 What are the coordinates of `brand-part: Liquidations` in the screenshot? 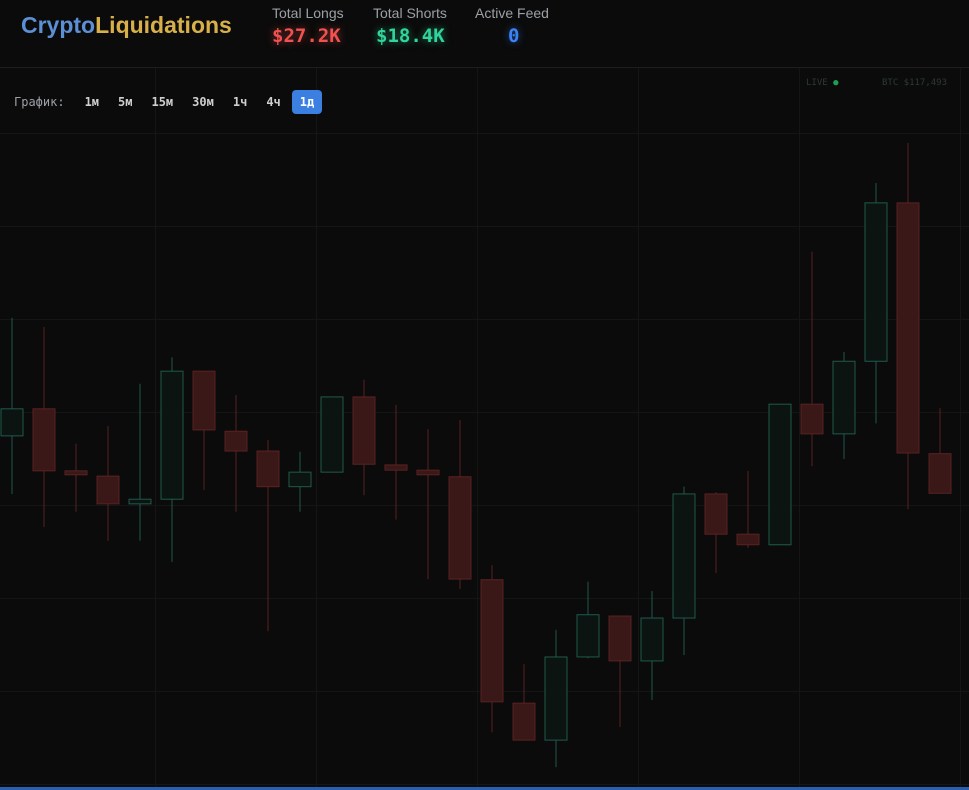 It's located at (163, 25).